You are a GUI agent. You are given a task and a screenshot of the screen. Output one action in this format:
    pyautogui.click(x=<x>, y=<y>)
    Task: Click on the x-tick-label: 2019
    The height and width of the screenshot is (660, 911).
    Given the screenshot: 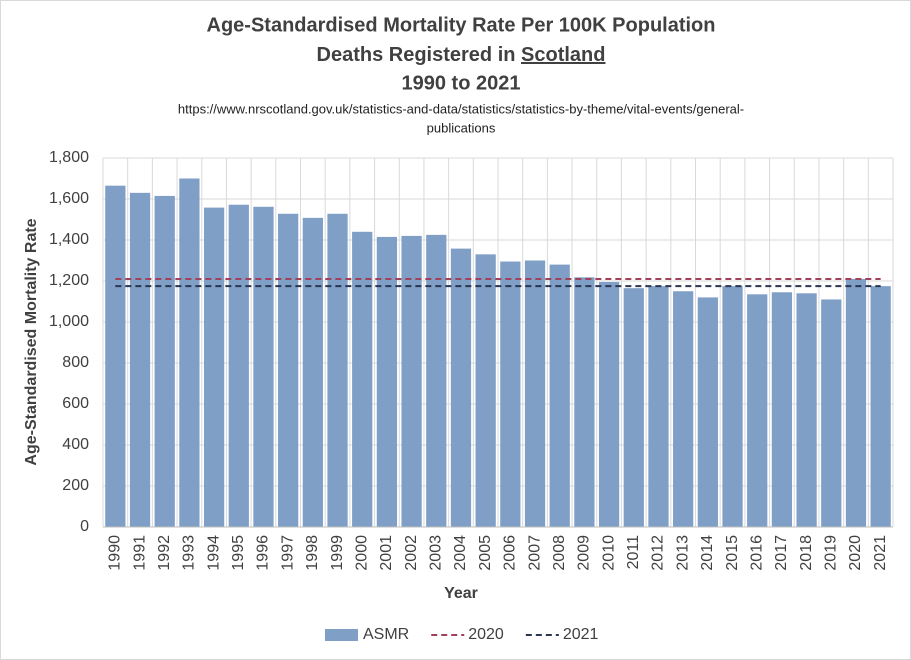 What is the action you would take?
    pyautogui.click(x=831, y=553)
    